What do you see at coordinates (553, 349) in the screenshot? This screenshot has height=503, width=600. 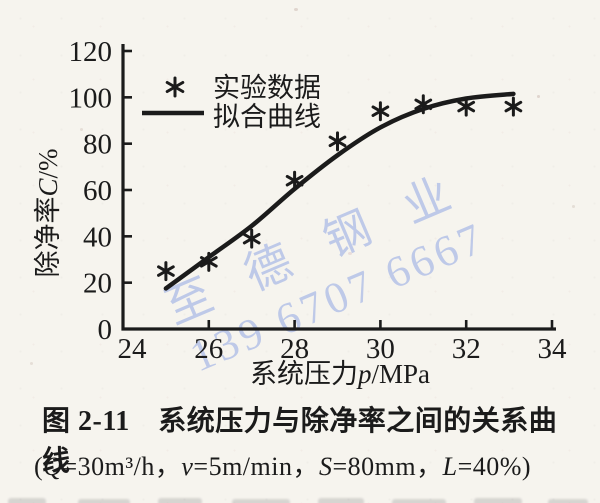 I see `x-tick-label: 34` at bounding box center [553, 349].